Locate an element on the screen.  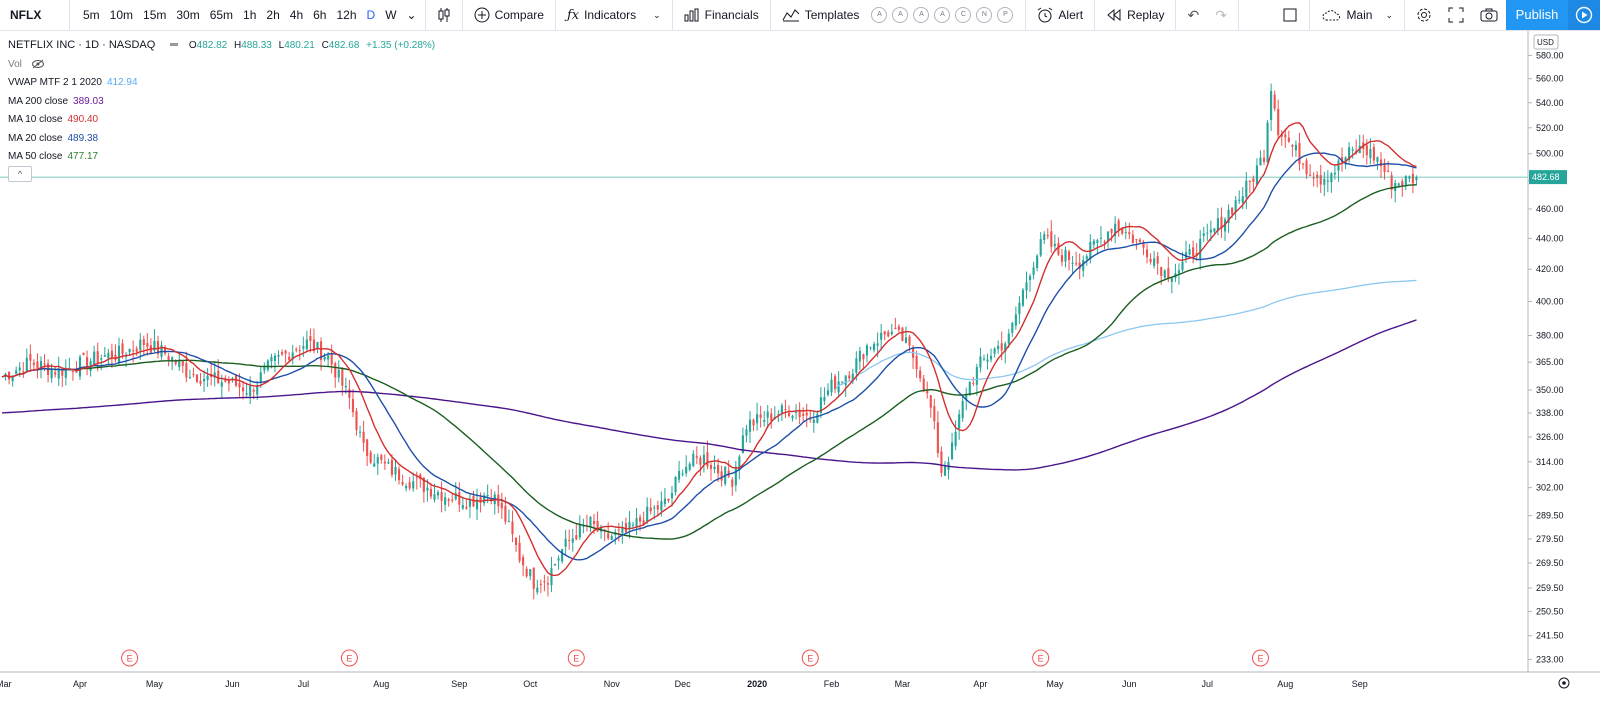
time-tick-label: Oct is located at coordinates (530, 684).